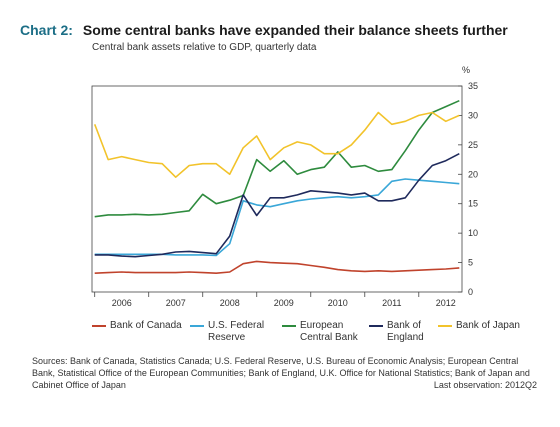 The image size is (560, 427). I want to click on y-tick-label: 10, so click(473, 233).